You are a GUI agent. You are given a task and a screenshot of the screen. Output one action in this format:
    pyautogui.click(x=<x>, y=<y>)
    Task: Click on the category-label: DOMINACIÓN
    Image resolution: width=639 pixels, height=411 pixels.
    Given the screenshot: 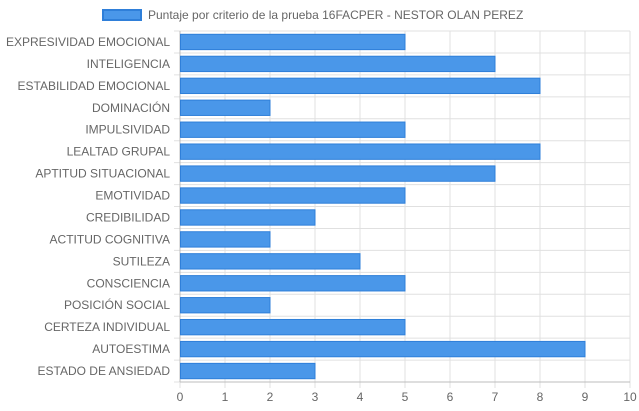 What is the action you would take?
    pyautogui.click(x=131, y=107)
    